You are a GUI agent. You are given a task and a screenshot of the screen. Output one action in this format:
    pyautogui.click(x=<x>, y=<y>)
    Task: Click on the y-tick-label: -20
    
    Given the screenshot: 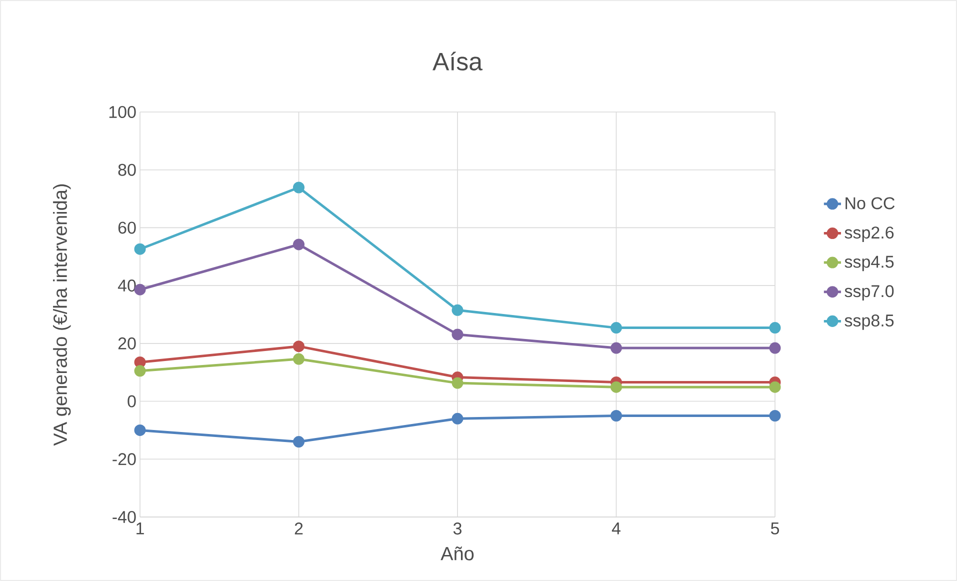 What is the action you would take?
    pyautogui.click(x=124, y=459)
    